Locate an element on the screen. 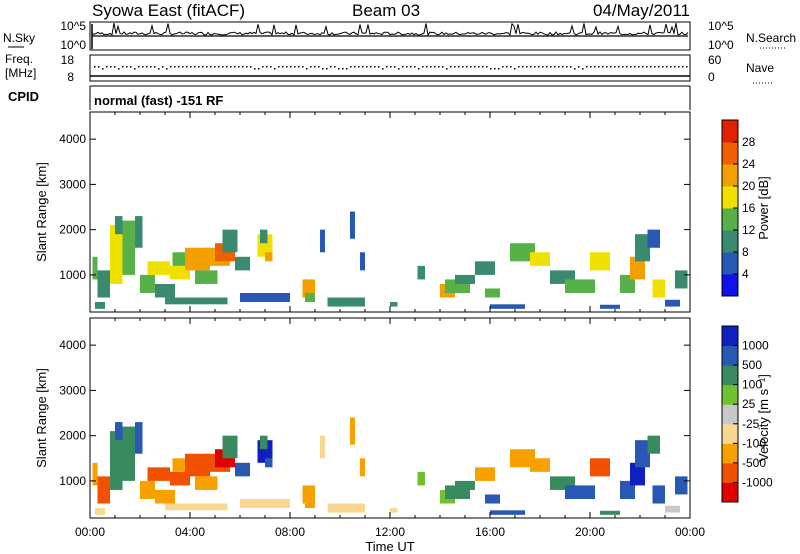 The height and width of the screenshot is (554, 800). beam-title: Beam 03 is located at coordinates (386, 10).